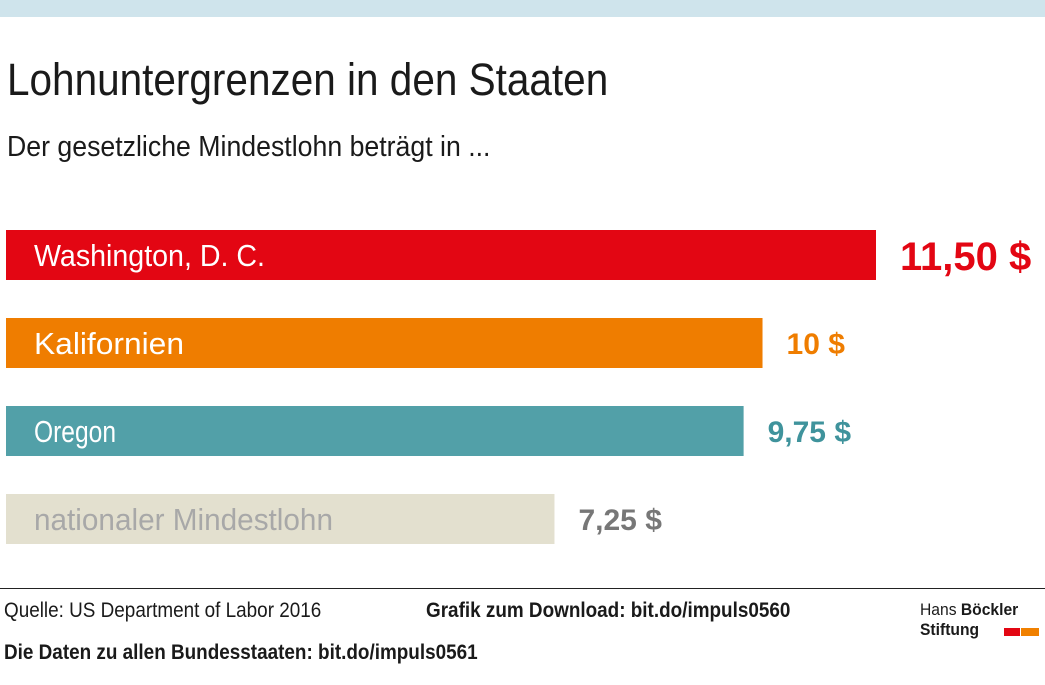  Describe the element at coordinates (981, 624) in the screenshot. I see `hans-boeckler-stiftung-logo: Hans Böckler Stiftung` at that location.